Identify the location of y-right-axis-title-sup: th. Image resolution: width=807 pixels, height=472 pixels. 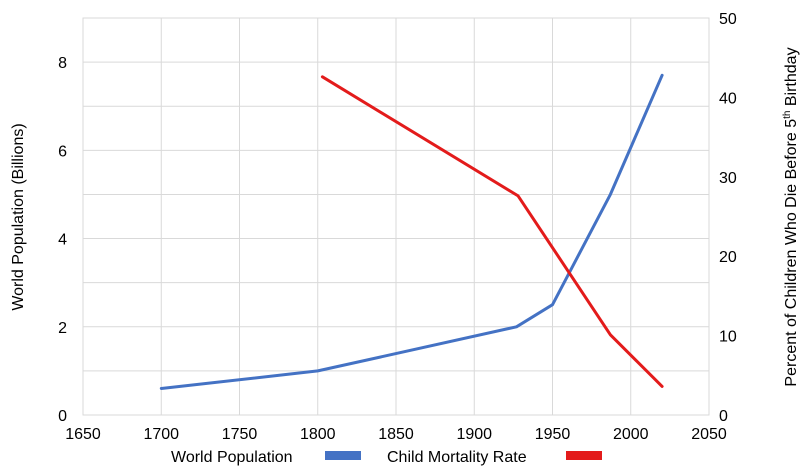
(787, 115).